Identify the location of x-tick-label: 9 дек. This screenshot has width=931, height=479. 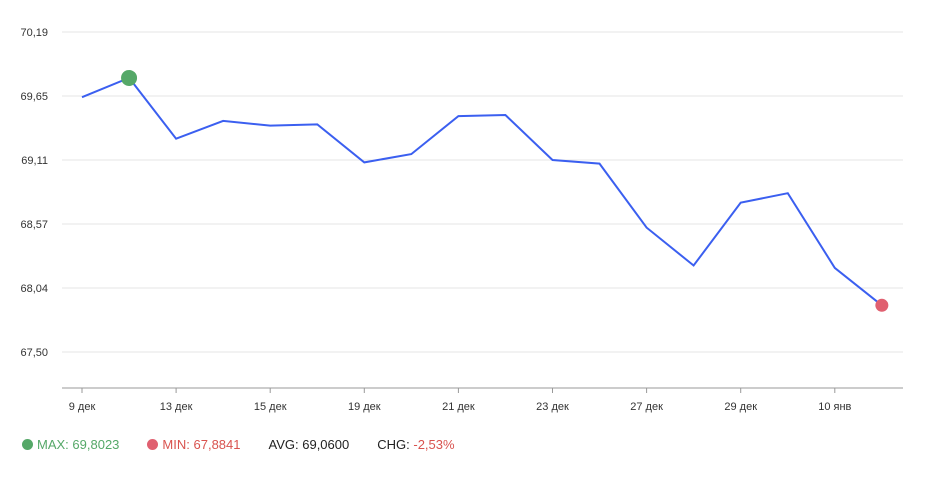
(82, 407).